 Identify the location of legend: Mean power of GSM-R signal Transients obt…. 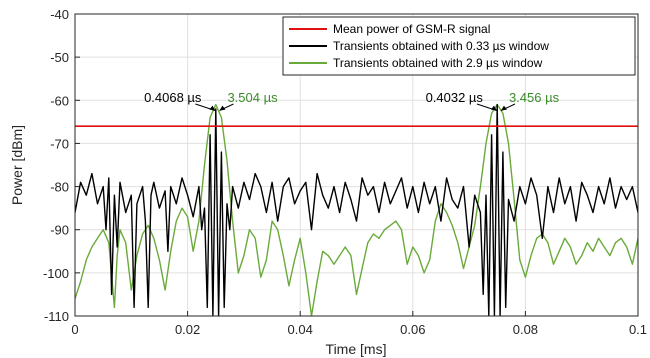
(459, 46).